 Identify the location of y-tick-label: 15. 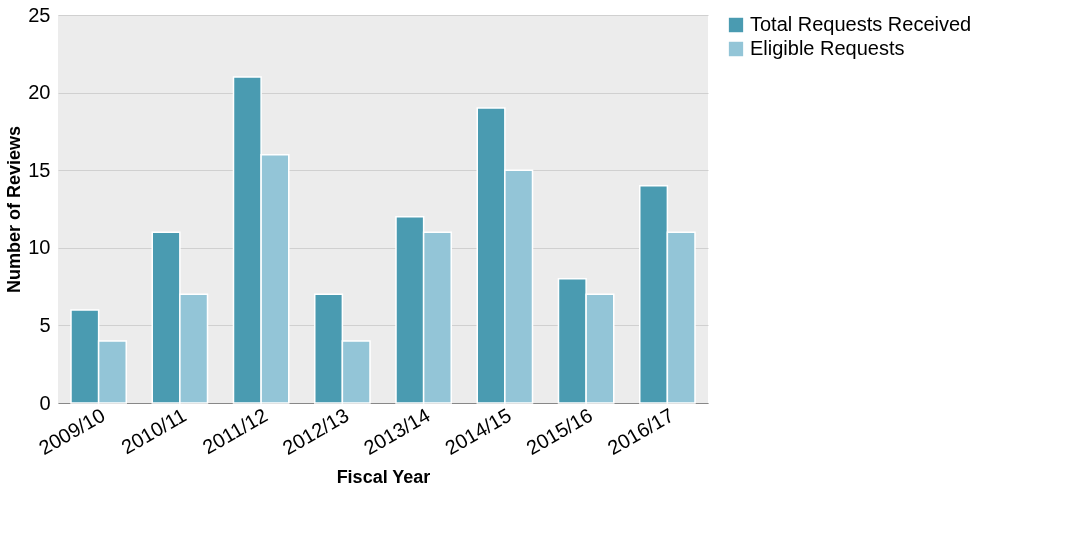
(39, 169).